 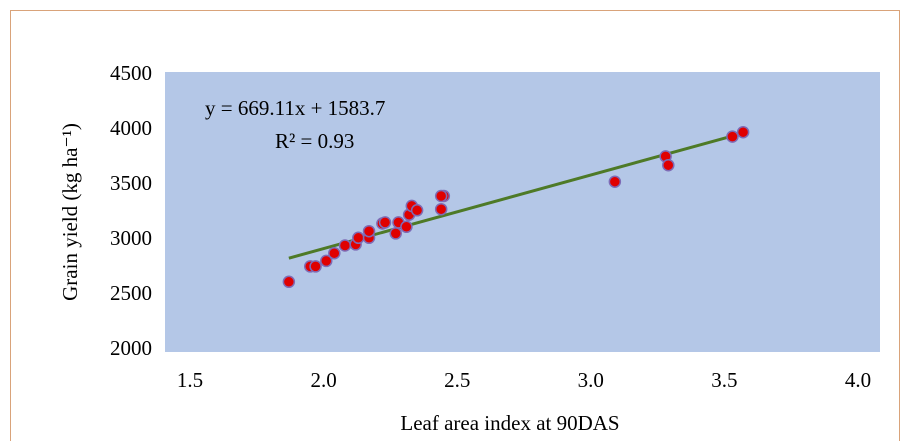 What do you see at coordinates (724, 380) in the screenshot?
I see `x-tick-label: 3.5` at bounding box center [724, 380].